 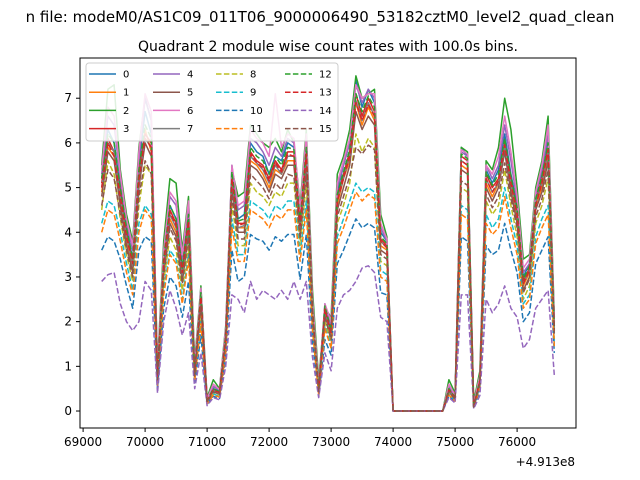 I want to click on legend-label-0: 0, so click(x=126, y=75).